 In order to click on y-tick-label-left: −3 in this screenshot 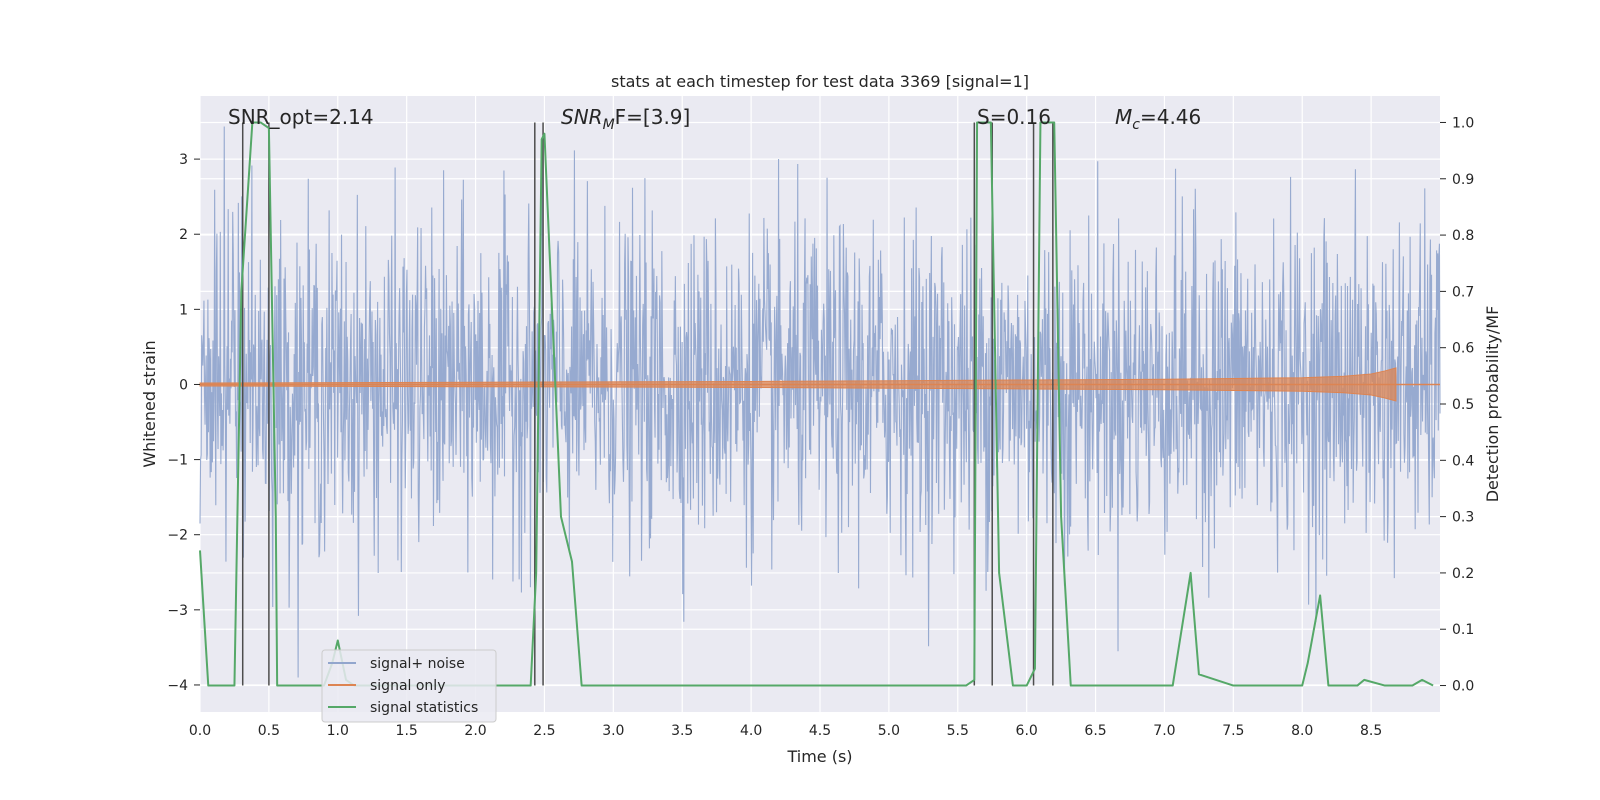, I will do `click(177, 611)`.